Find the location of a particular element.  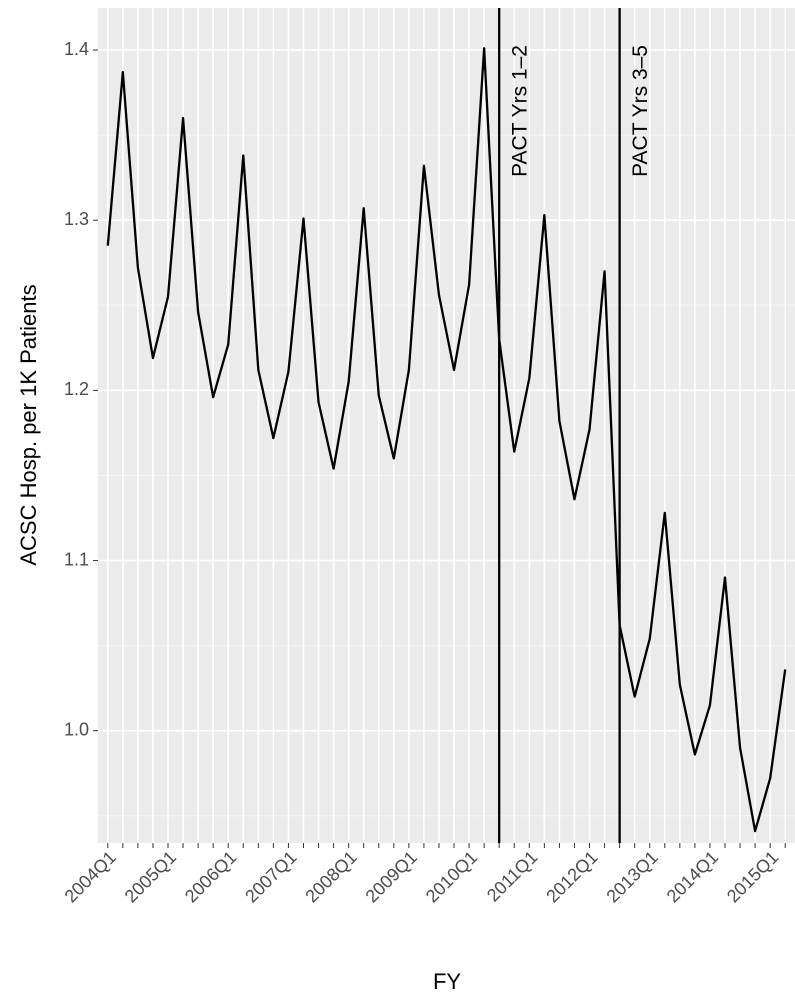

x-tick-label: 2011Q1 is located at coordinates (512, 876).